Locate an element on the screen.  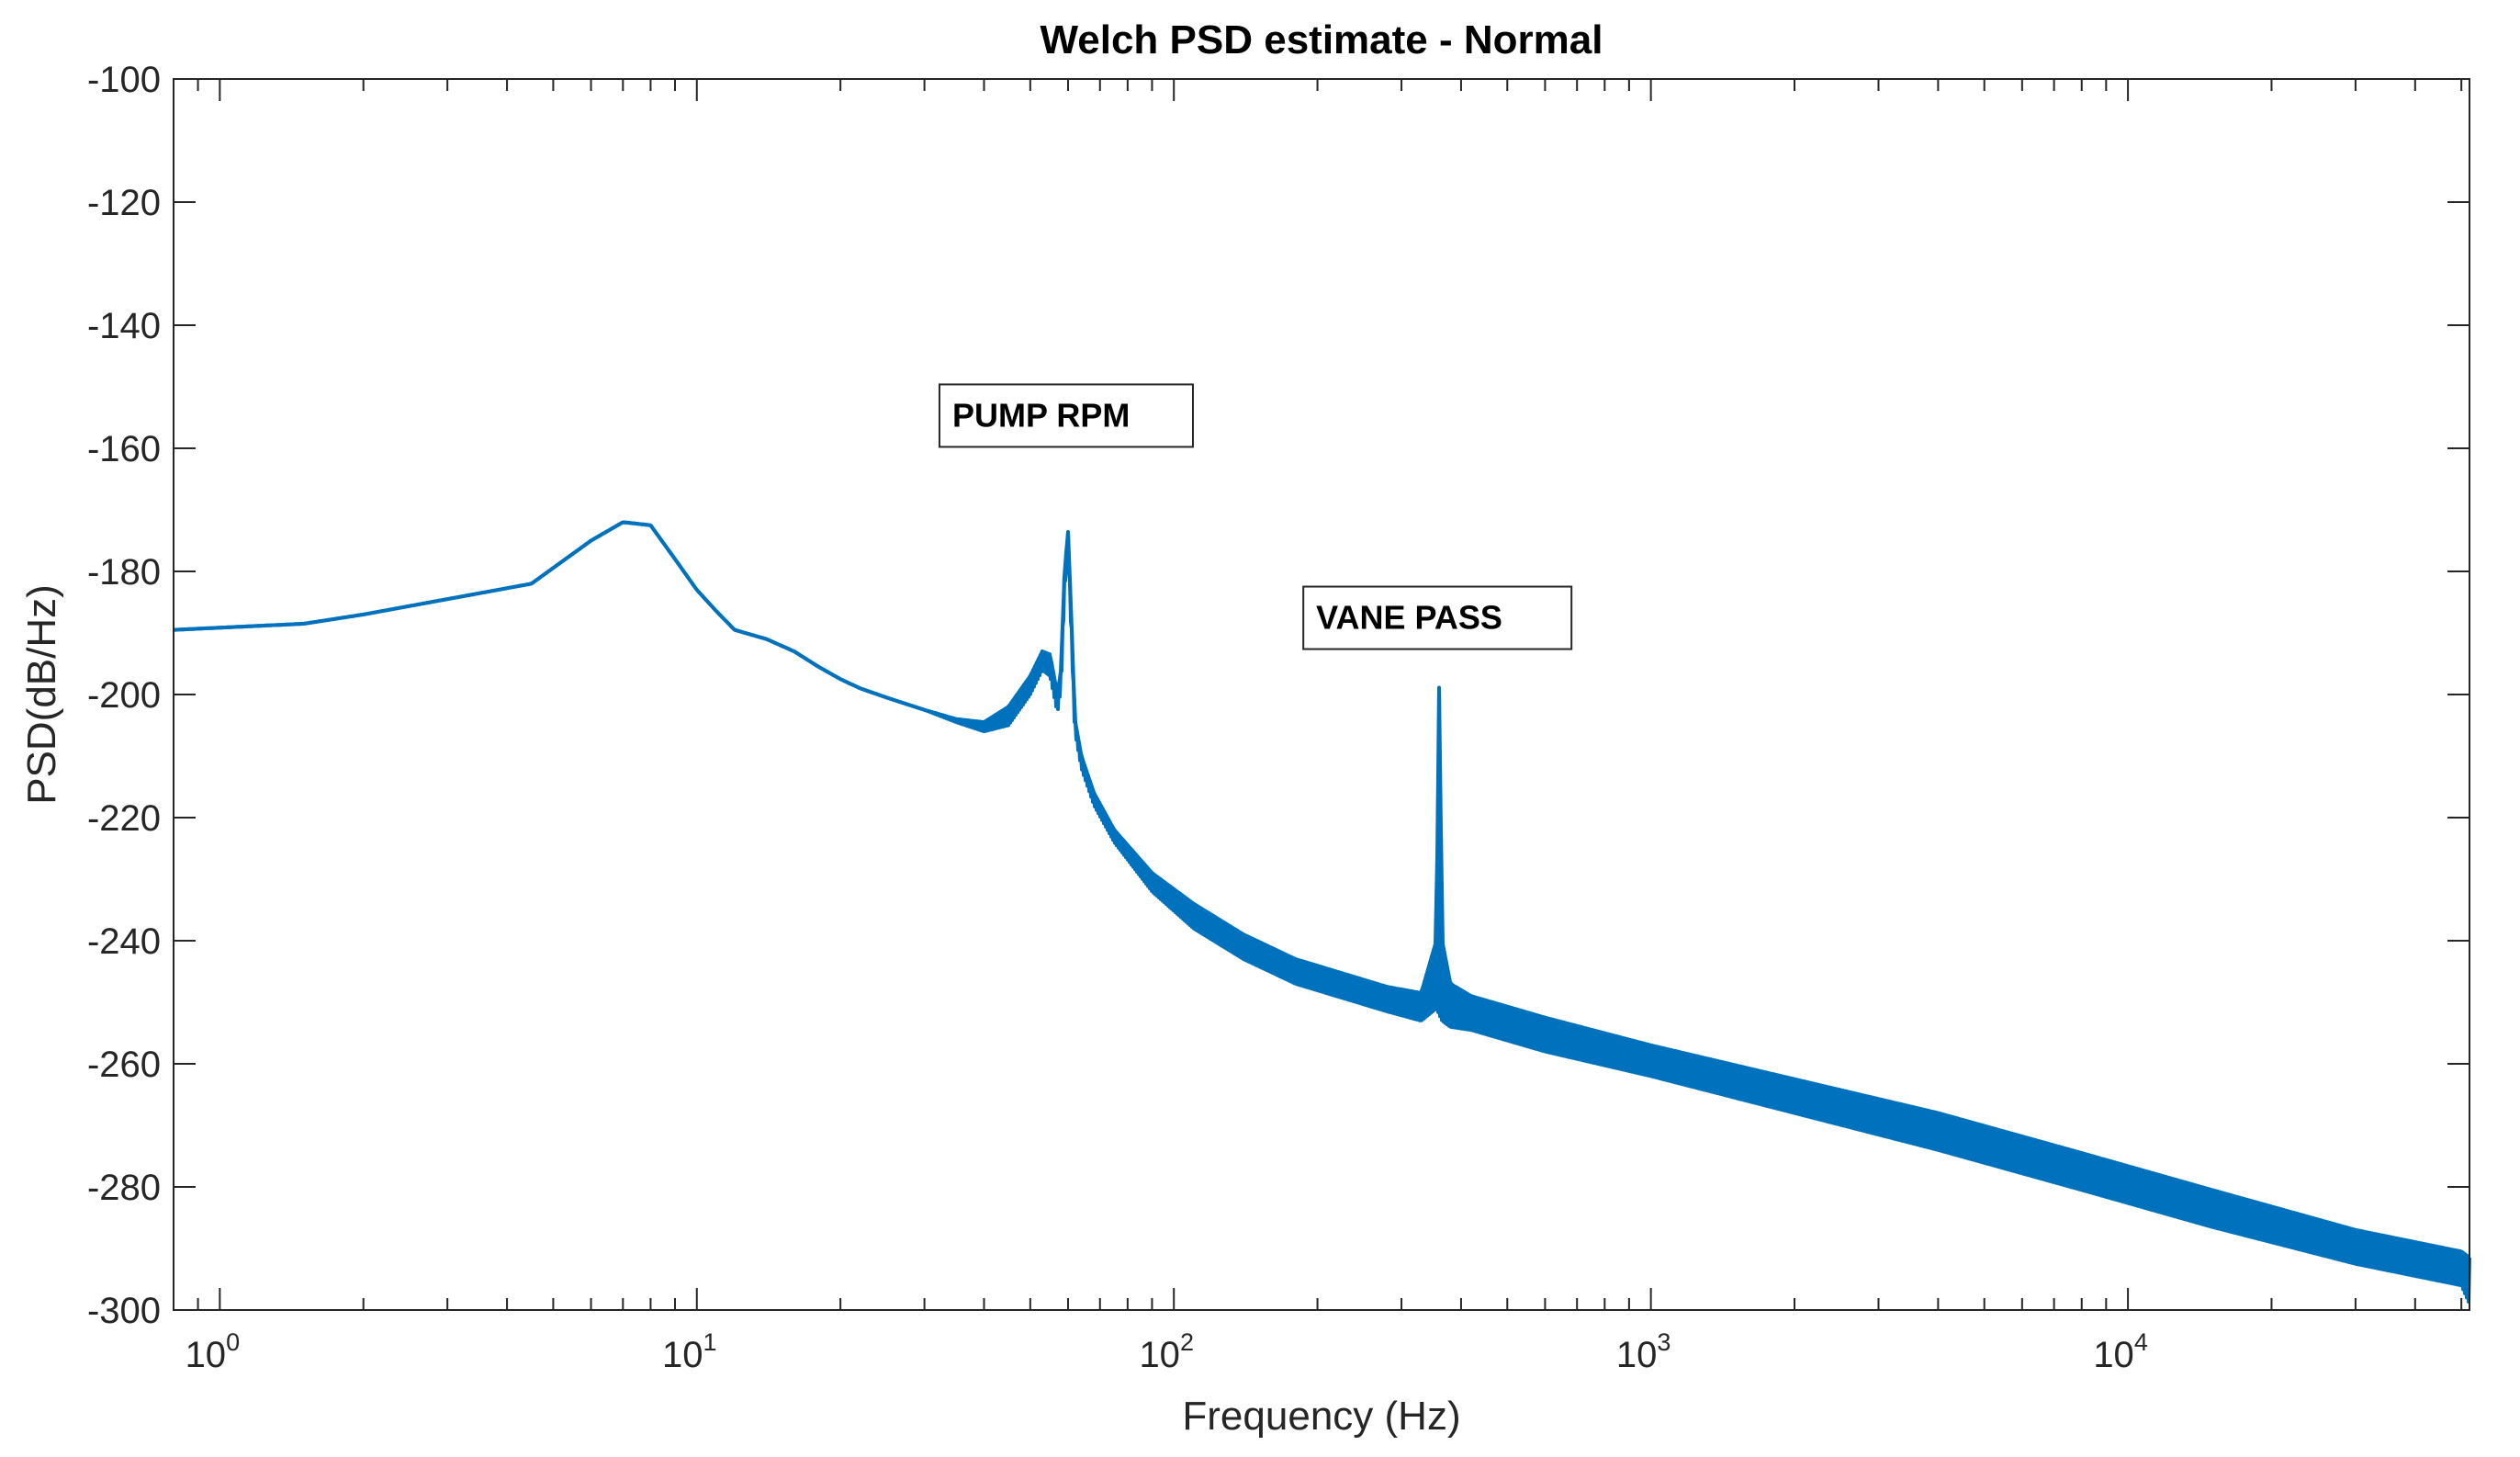
annotations-layer: PUMP RPM VANE PASS is located at coordinates (1255, 516).